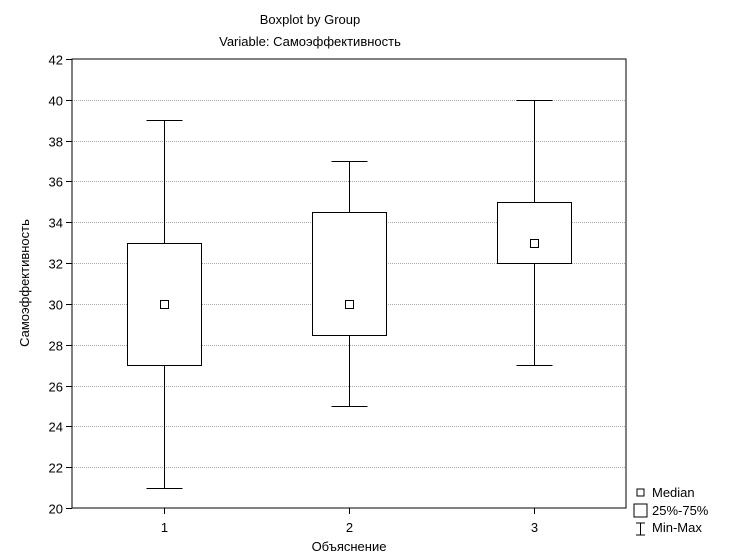 The width and height of the screenshot is (729, 557). Describe the element at coordinates (534, 527) in the screenshot. I see `x-tick-label: 3` at that location.